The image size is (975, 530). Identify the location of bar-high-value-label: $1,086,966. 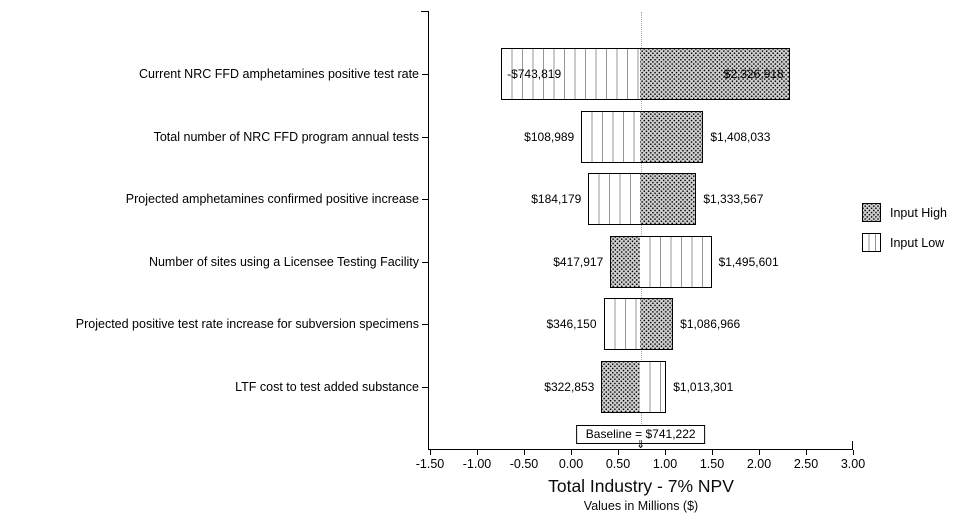
(710, 324).